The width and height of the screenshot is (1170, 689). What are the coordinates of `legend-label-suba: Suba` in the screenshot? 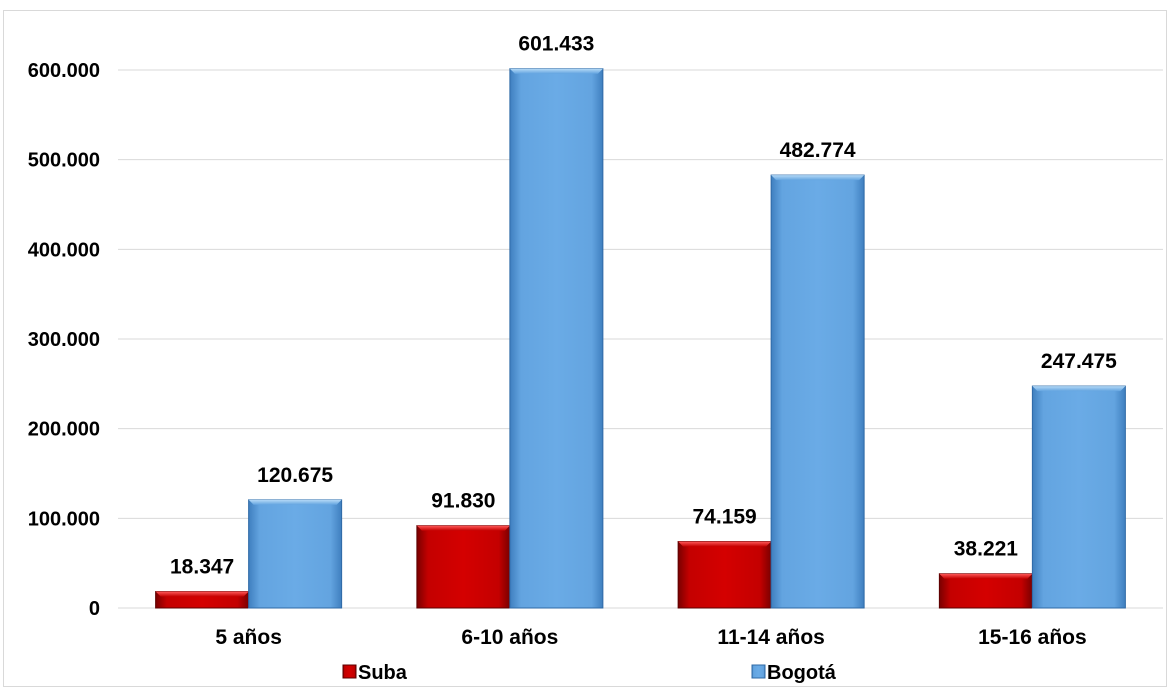 It's located at (383, 673).